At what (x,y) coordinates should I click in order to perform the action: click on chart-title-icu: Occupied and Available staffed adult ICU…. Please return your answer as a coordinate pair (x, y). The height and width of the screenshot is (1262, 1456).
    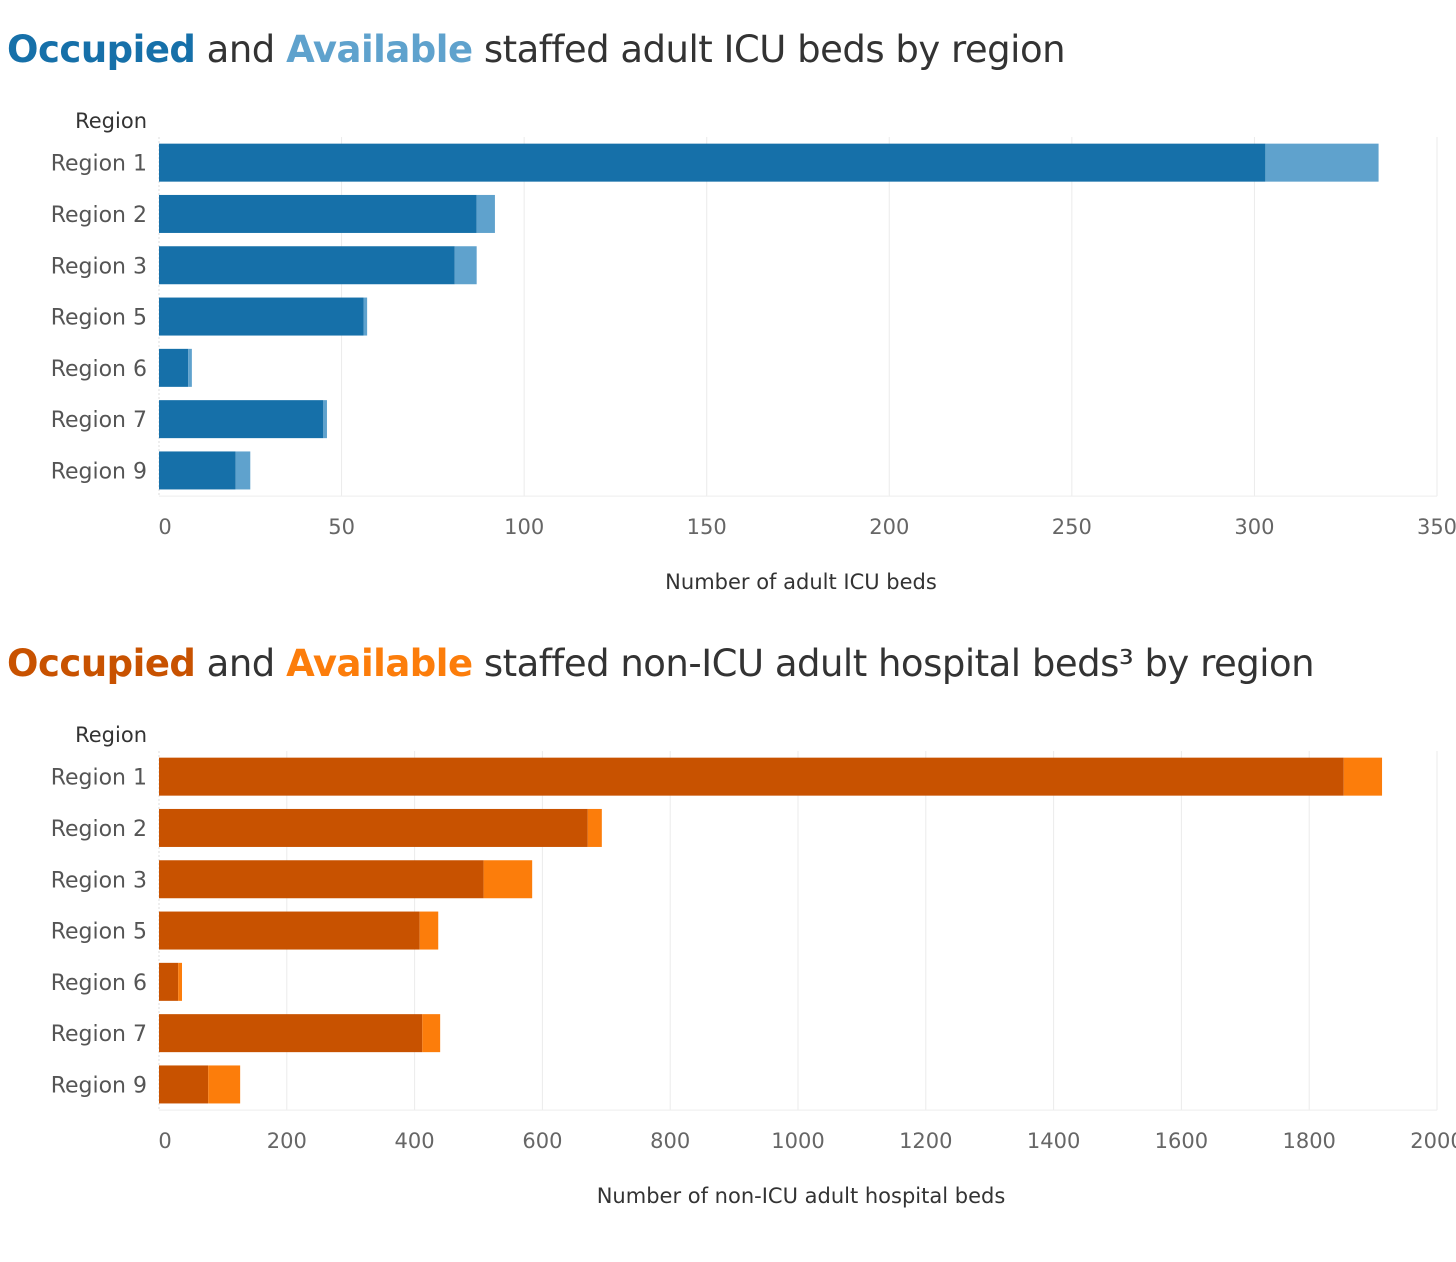
    Looking at the image, I should click on (536, 49).